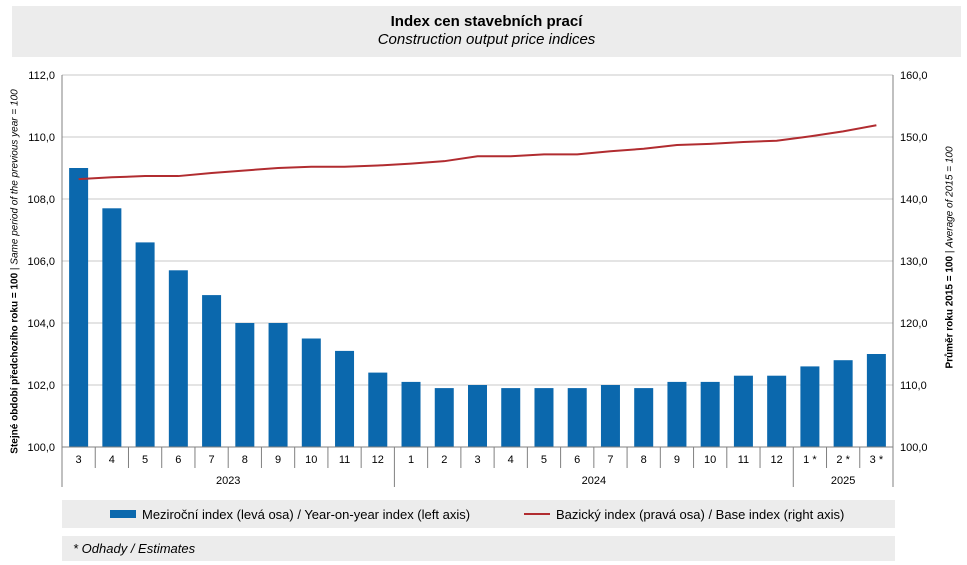 This screenshot has height=565, width=967. Describe the element at coordinates (41, 138) in the screenshot. I see `left-tick-label: 110,0` at that location.